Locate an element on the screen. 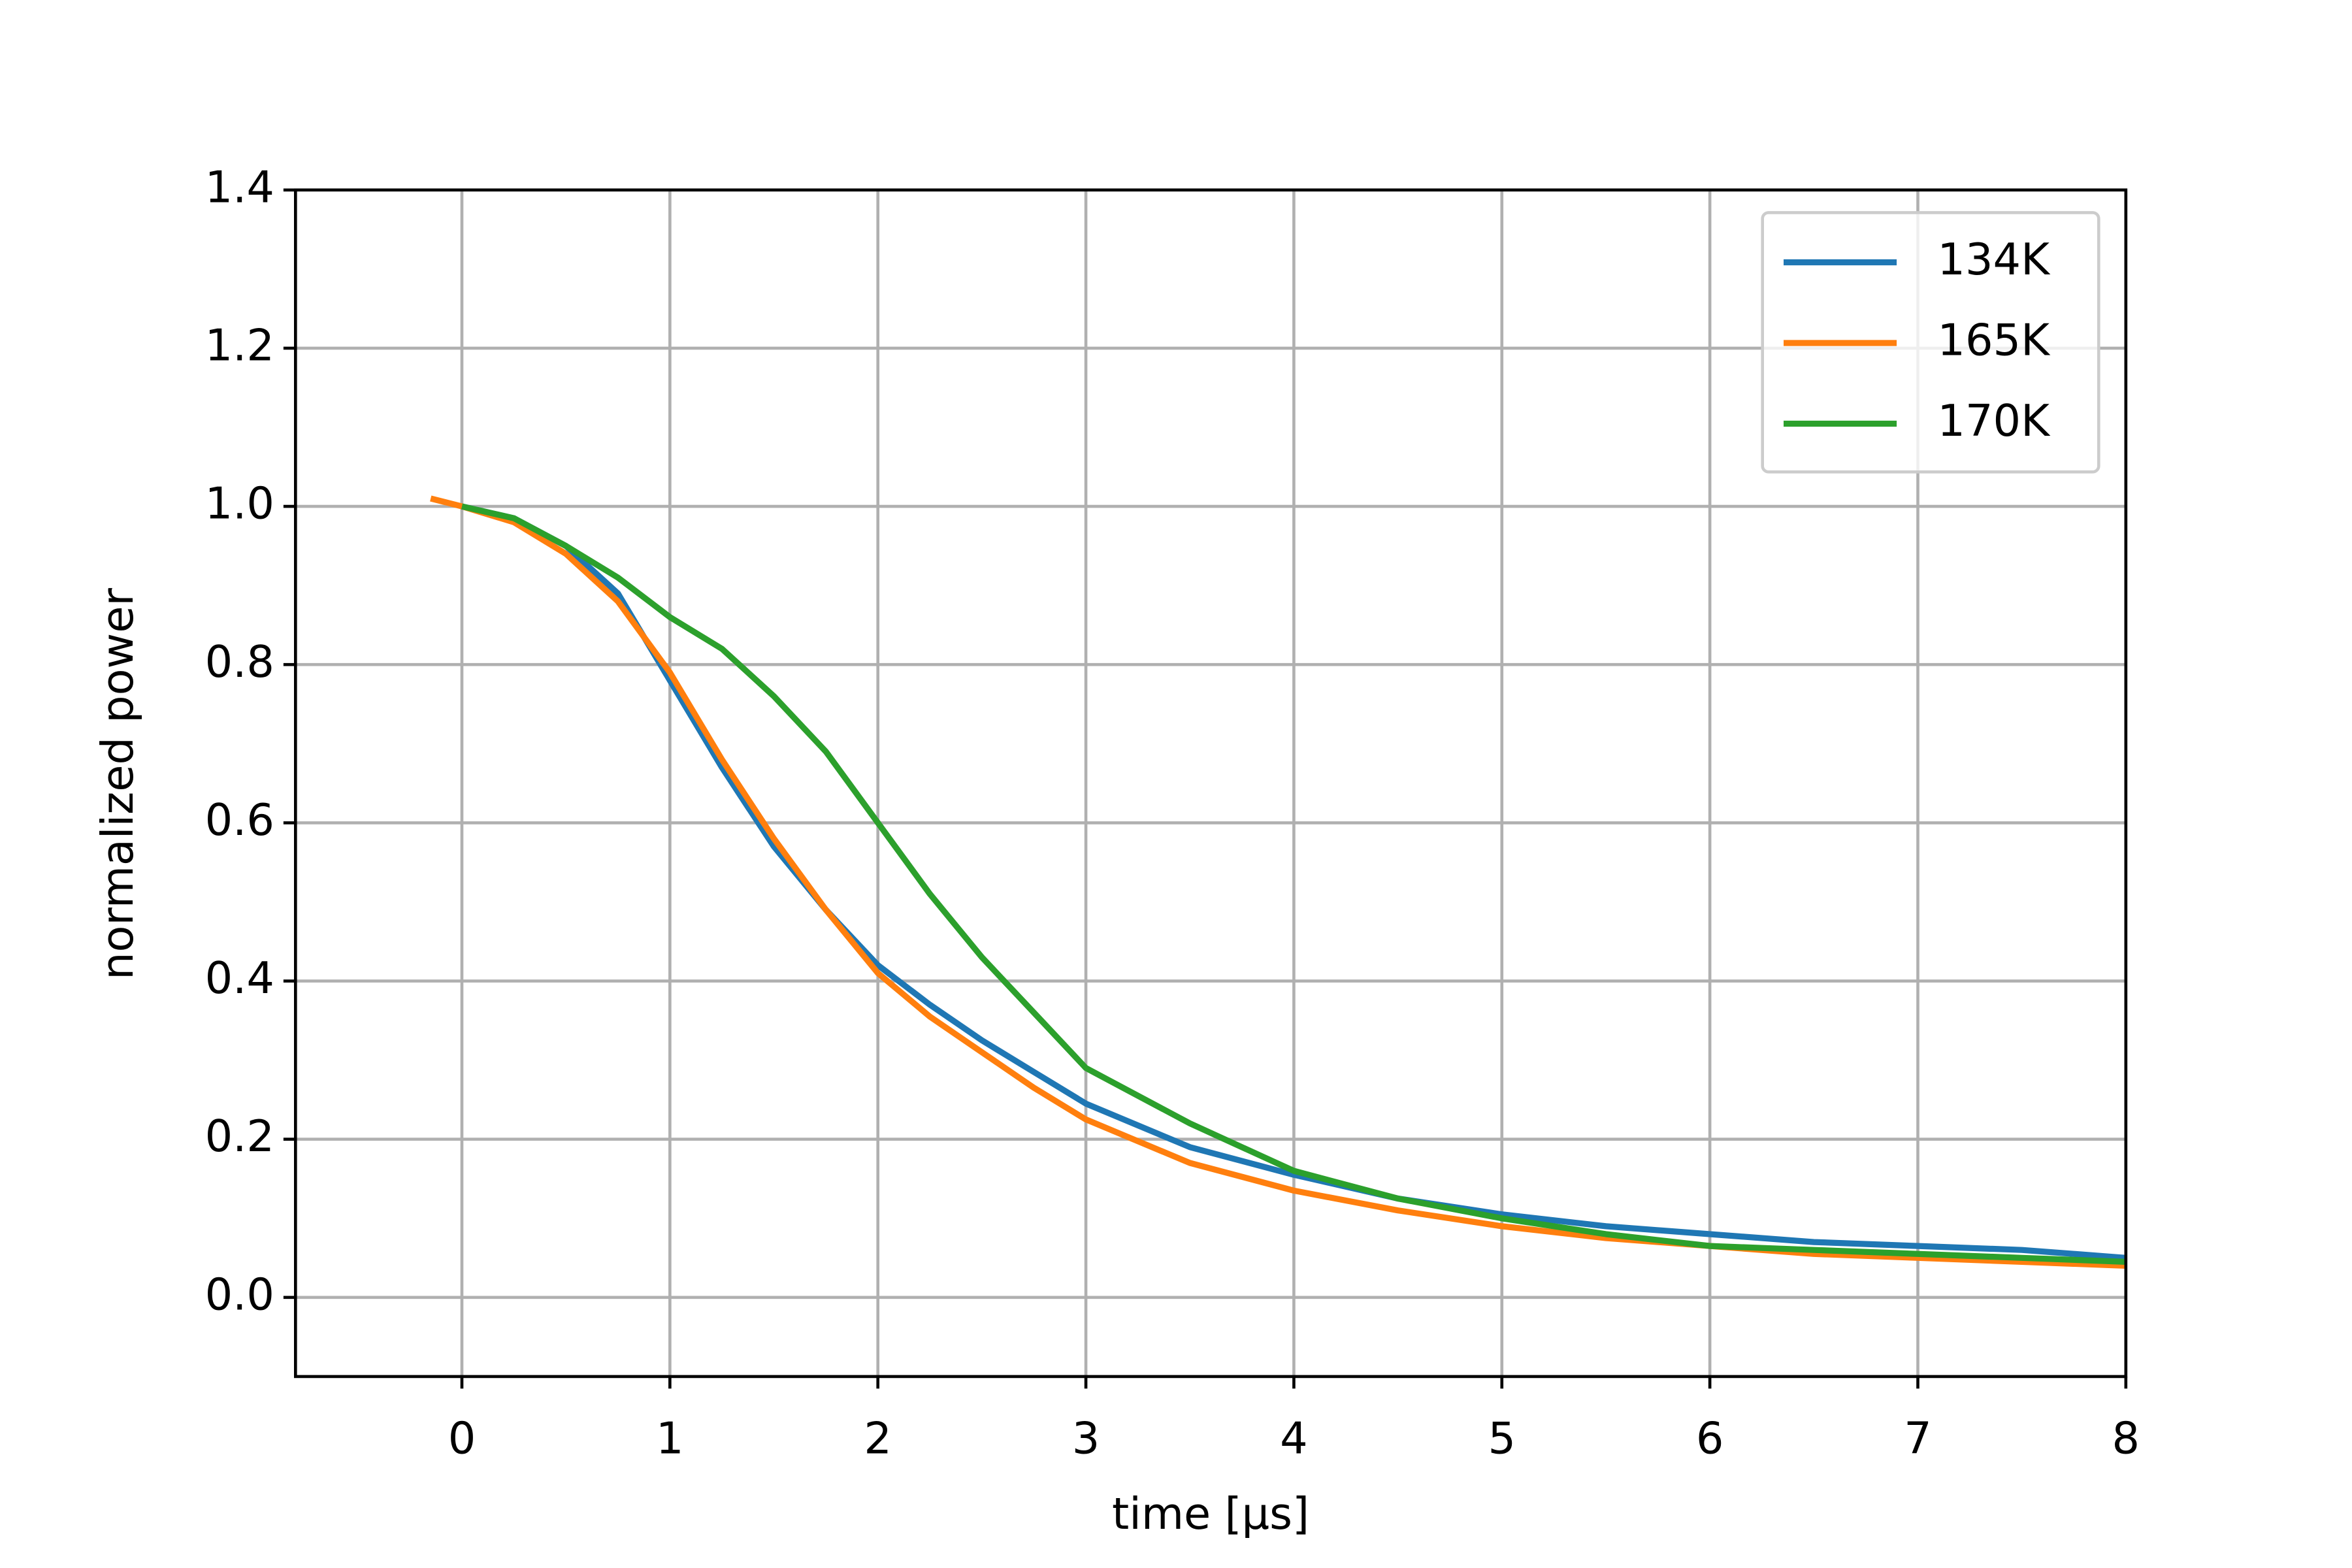 The height and width of the screenshot is (1568, 2352). x-tick-label: 0 is located at coordinates (462, 1438).